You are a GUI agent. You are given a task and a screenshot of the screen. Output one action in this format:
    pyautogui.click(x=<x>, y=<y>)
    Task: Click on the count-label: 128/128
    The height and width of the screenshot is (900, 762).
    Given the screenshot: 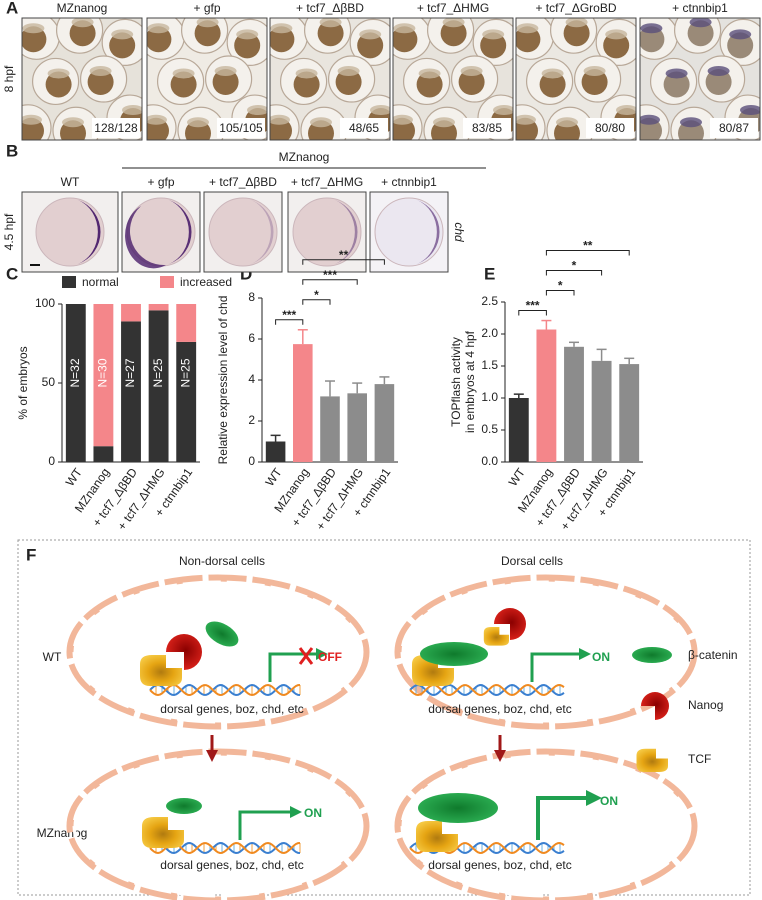 What is the action you would take?
    pyautogui.click(x=116, y=128)
    